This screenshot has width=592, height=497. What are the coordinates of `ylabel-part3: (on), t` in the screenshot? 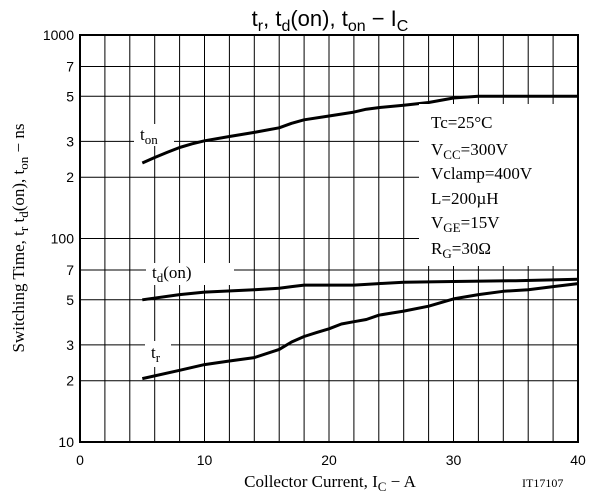 It's located at (18, 190).